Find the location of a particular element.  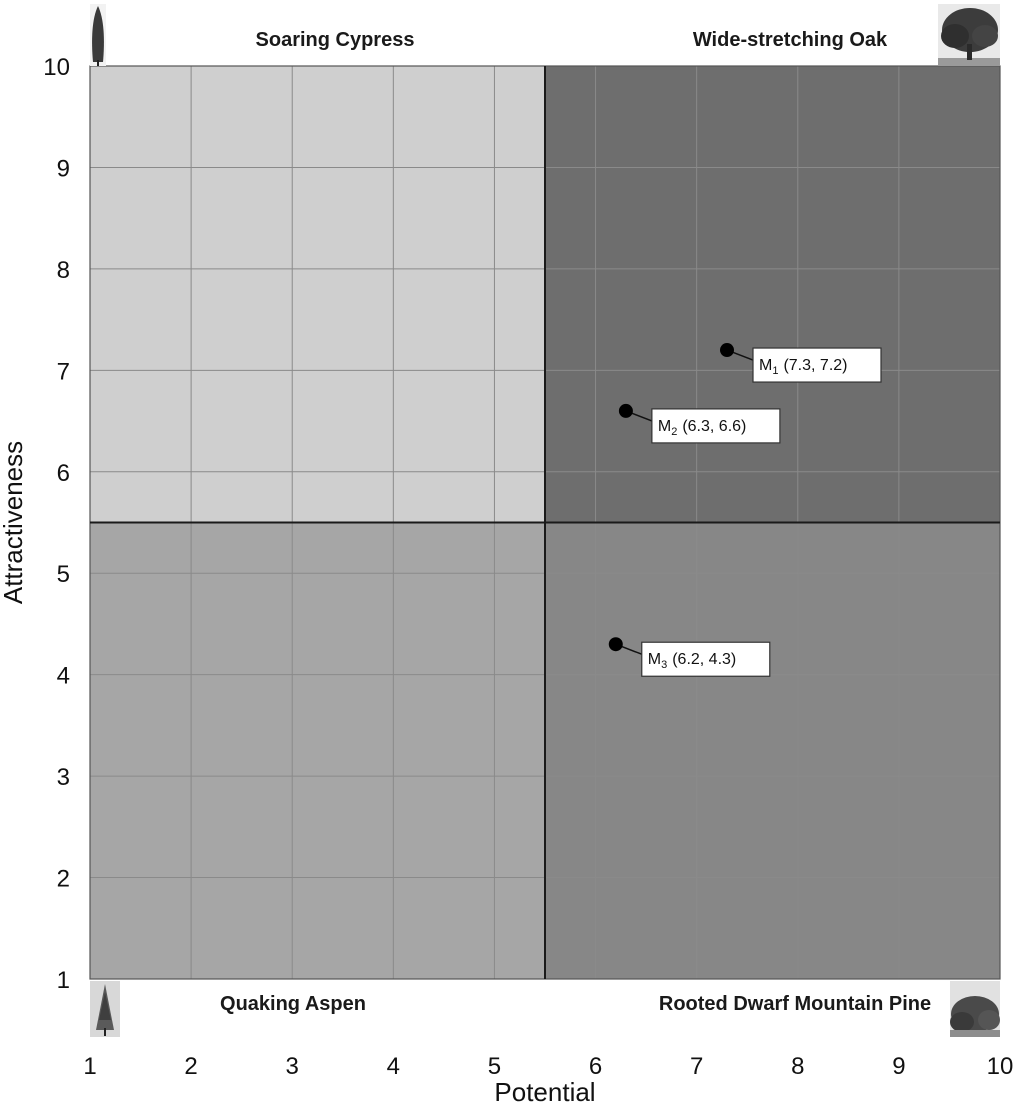

point-label: M2 (6.3, 6.6) is located at coordinates (702, 428).